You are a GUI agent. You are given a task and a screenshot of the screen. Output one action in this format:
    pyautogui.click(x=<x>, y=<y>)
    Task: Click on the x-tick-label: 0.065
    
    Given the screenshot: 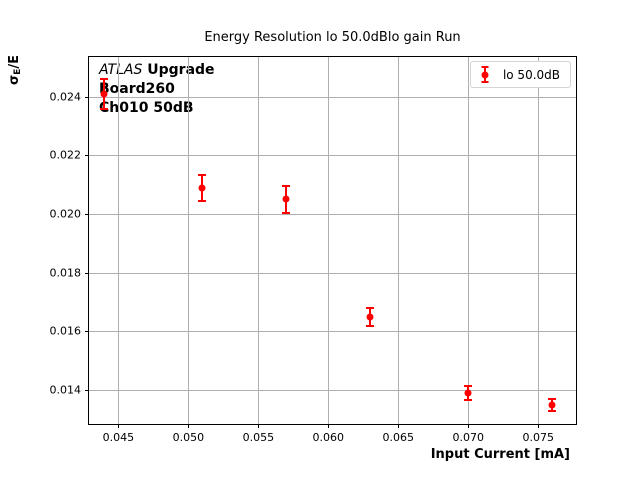 What is the action you would take?
    pyautogui.click(x=398, y=437)
    